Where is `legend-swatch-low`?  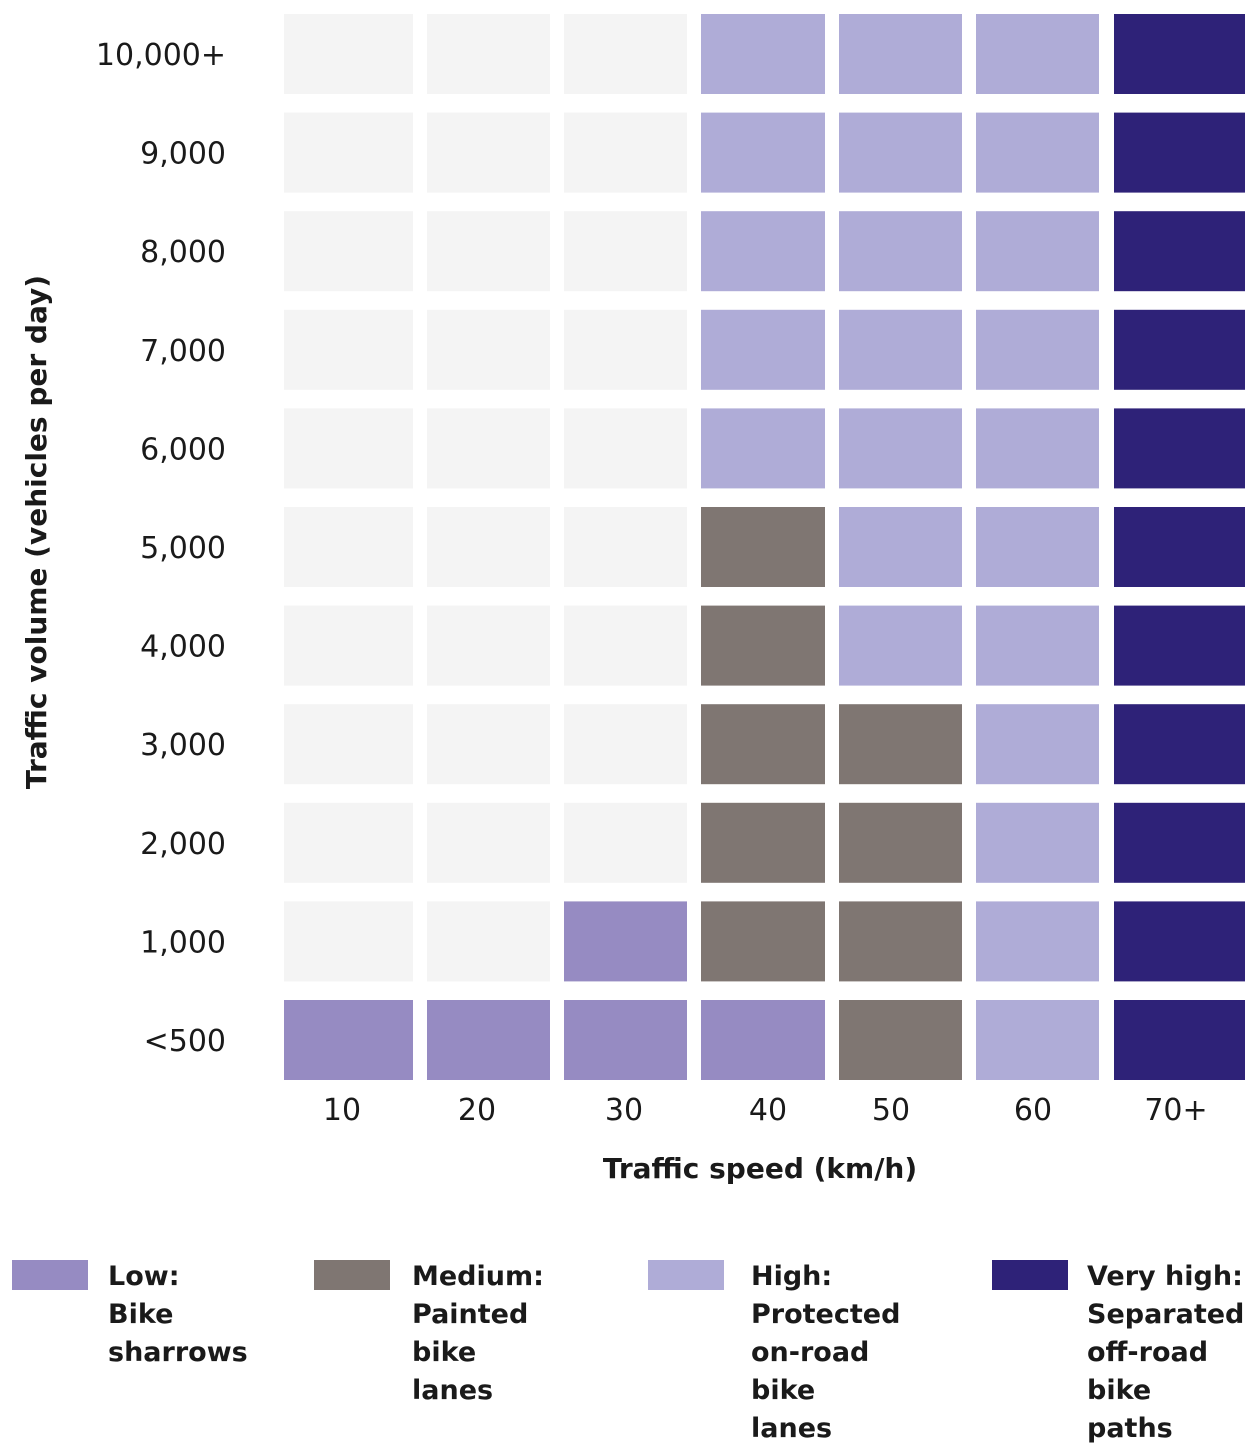
legend-swatch-low is located at coordinates (50, 1275).